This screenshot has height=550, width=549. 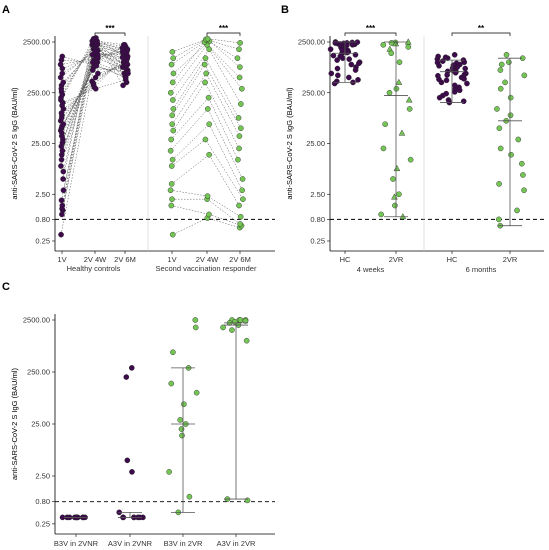 I want to click on group-label: Healthy controls, so click(x=94, y=268).